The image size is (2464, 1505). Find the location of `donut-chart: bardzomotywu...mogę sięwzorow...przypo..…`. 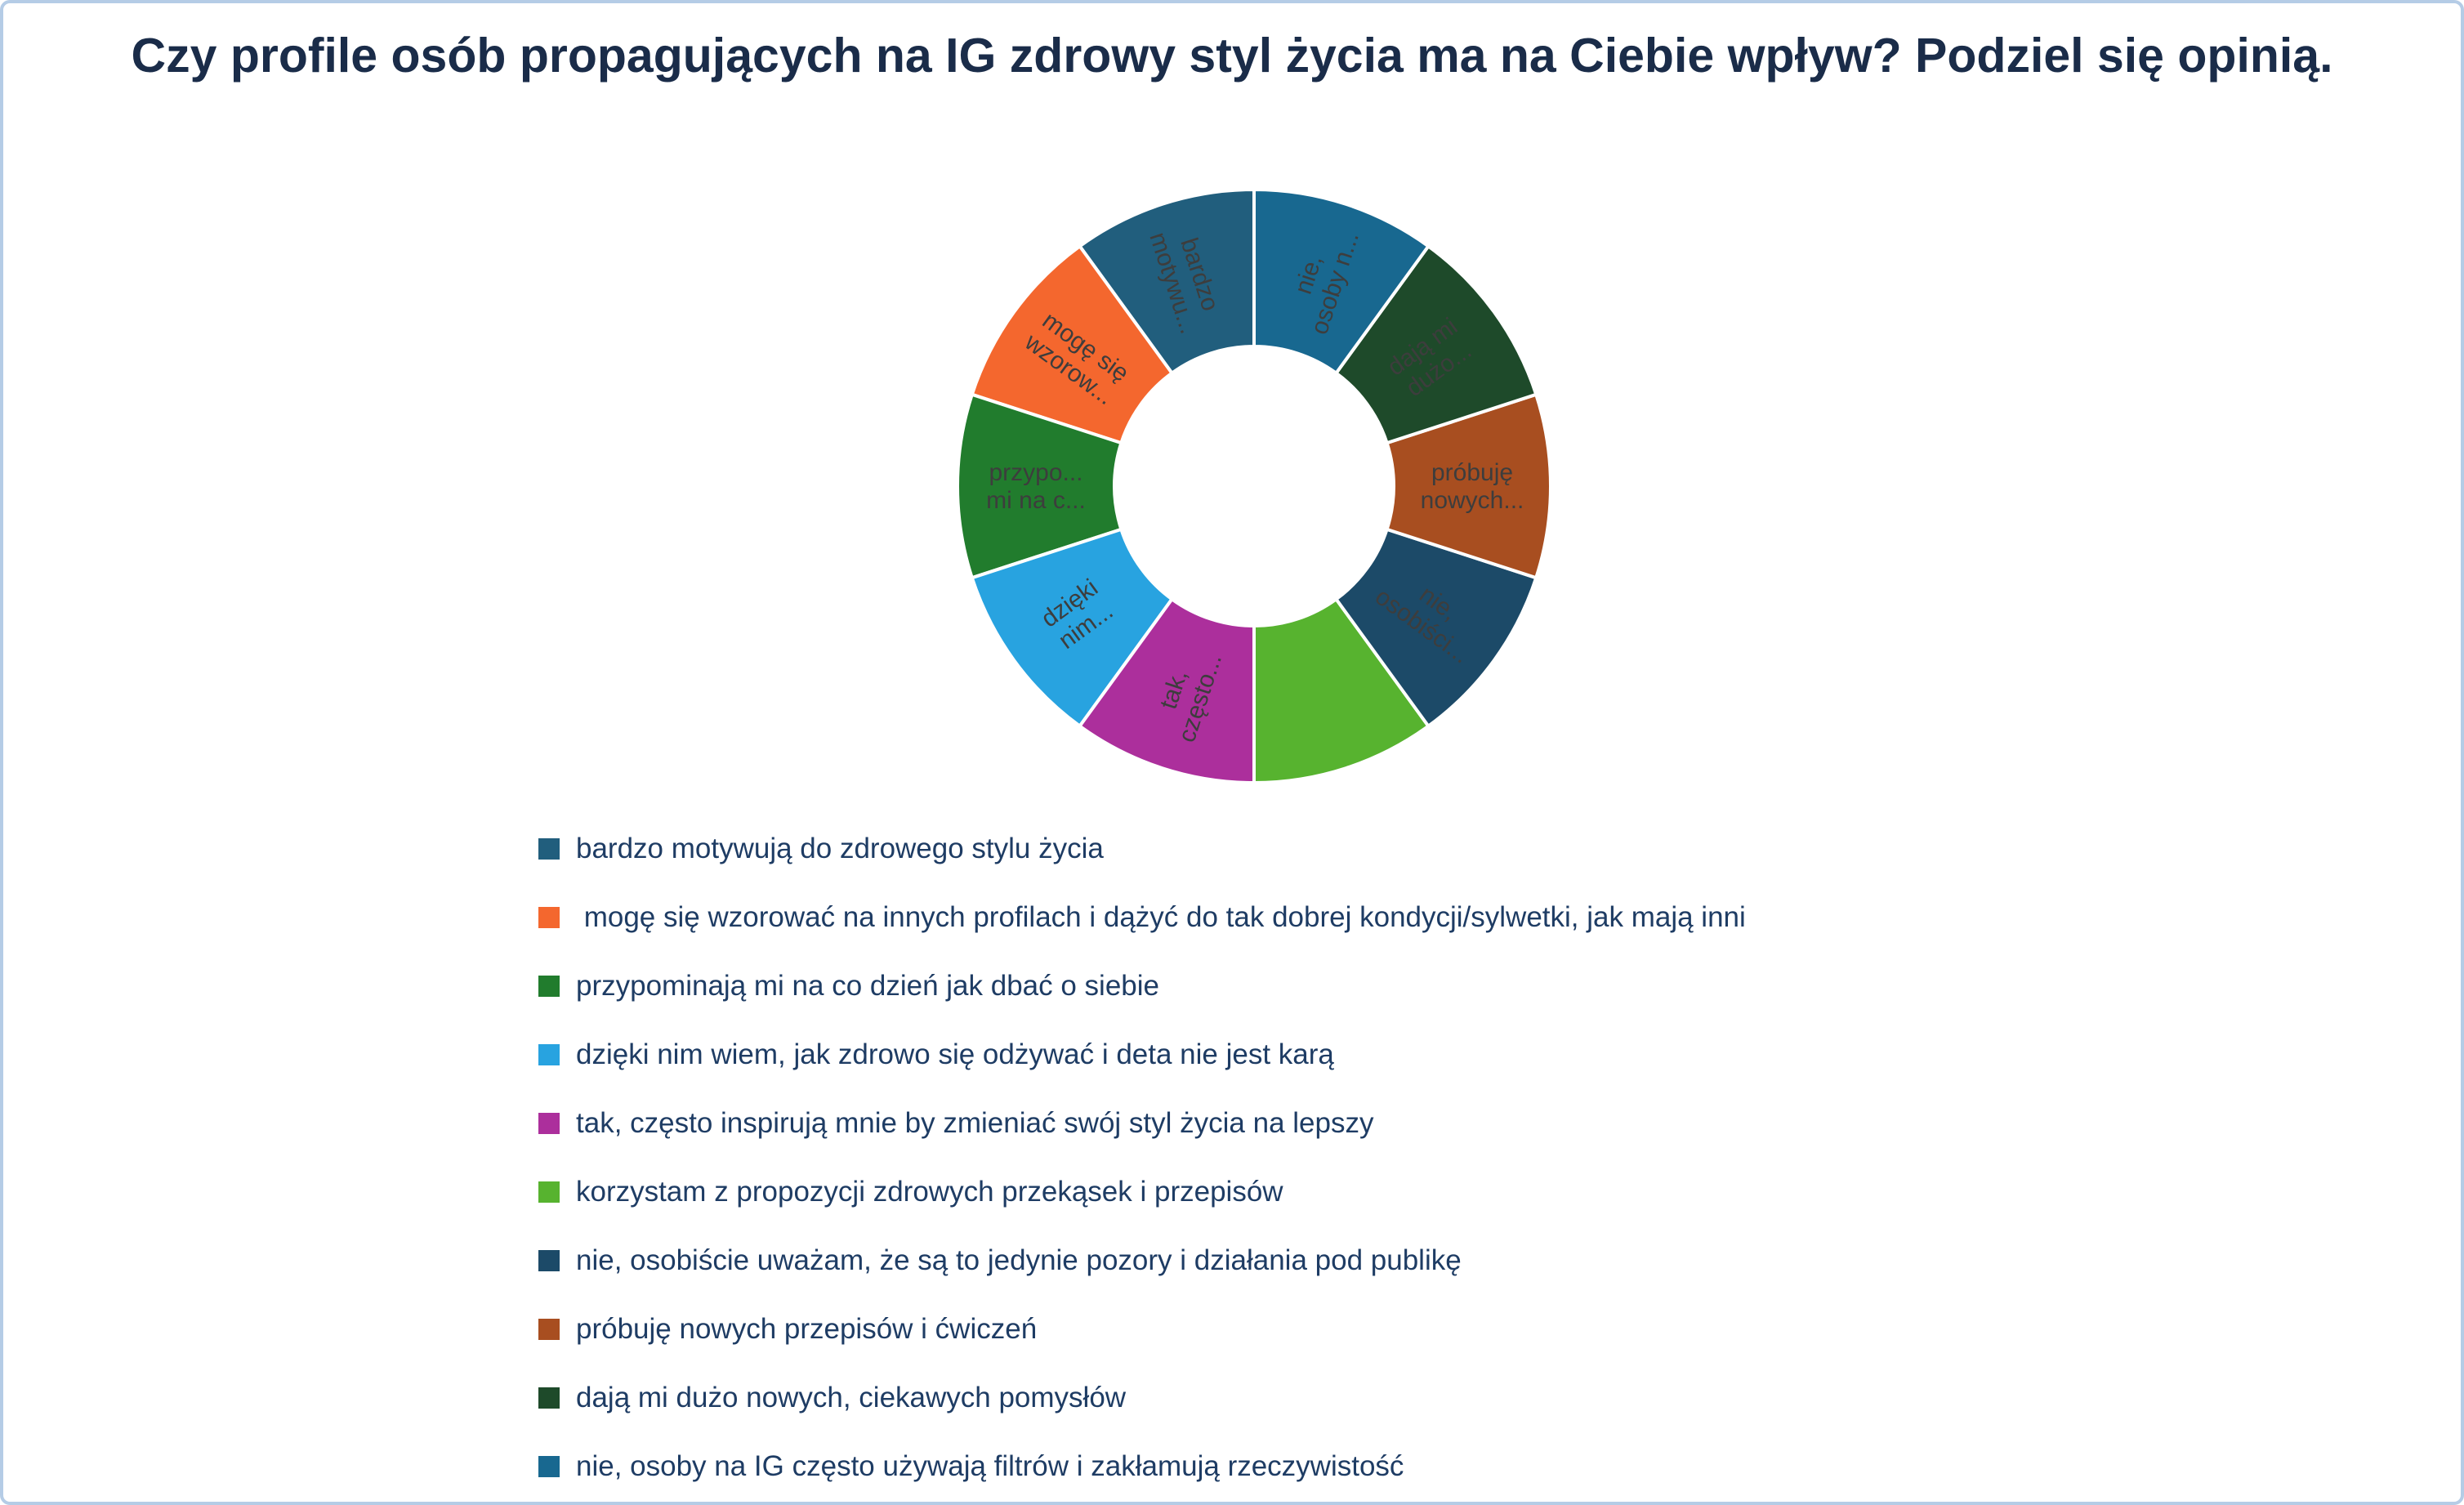

donut-chart: bardzomotywu...mogę sięwzorow...przypo..… is located at coordinates (1254, 486).